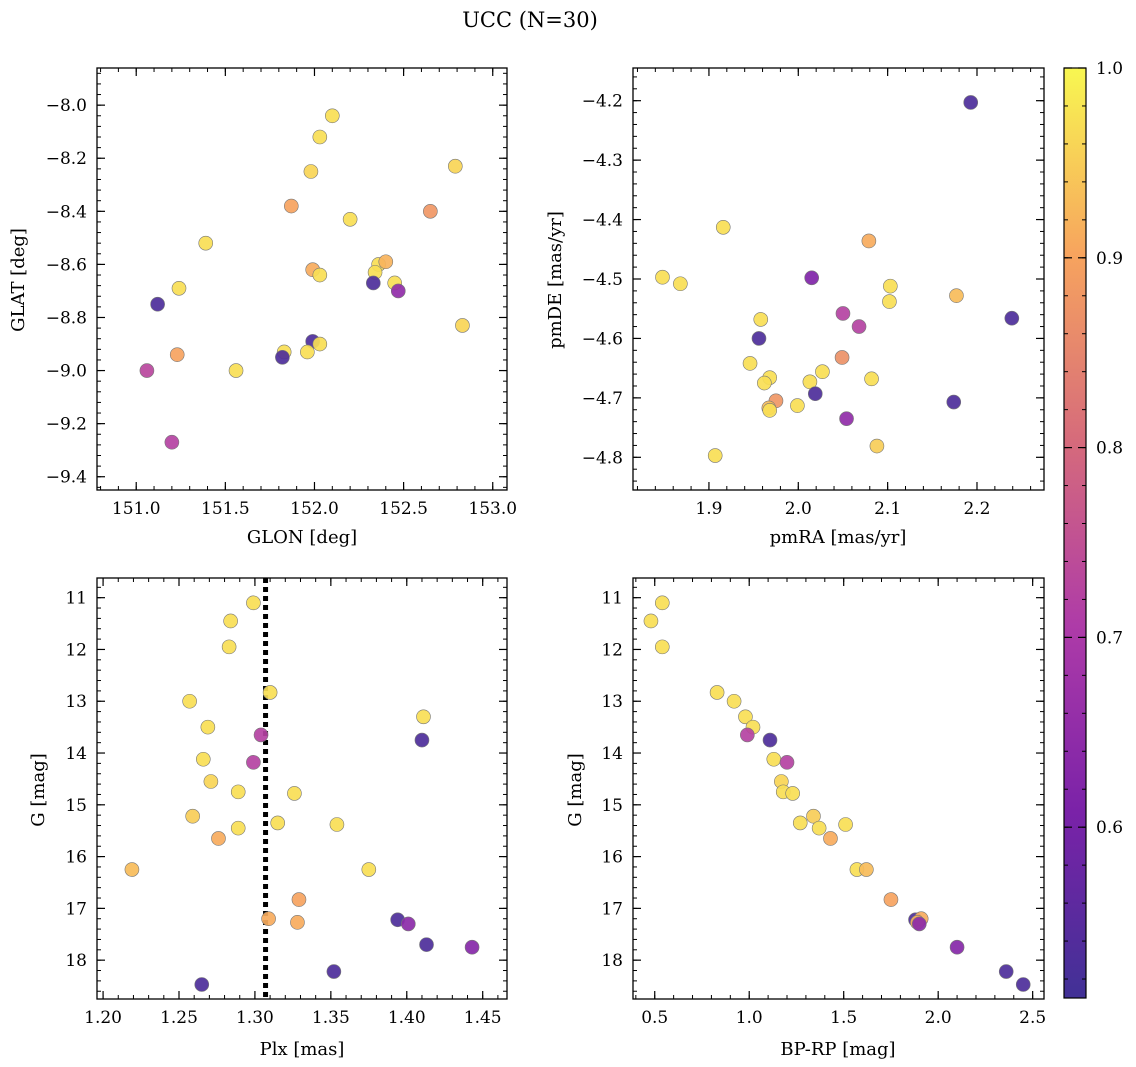 Image resolution: width=1136 pixels, height=1067 pixels. What do you see at coordinates (1093, 529) in the screenshot?
I see `colorbar: 0.6 0.7 0.8 0.9 1.0` at bounding box center [1093, 529].